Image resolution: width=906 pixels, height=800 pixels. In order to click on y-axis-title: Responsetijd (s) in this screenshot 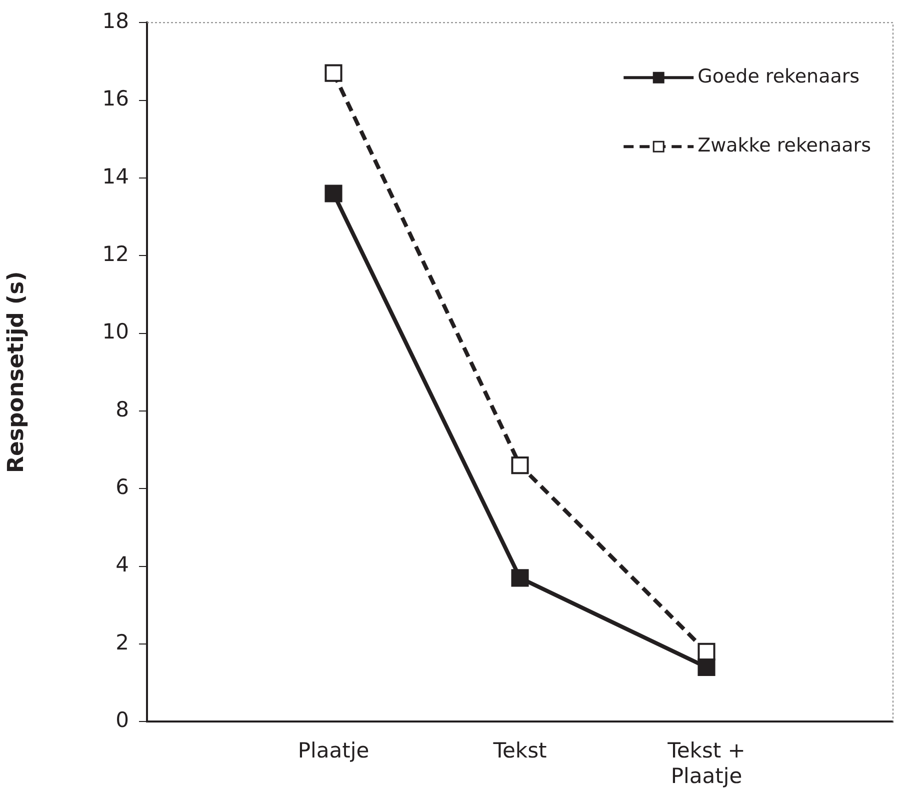, I will do `click(16, 372)`.